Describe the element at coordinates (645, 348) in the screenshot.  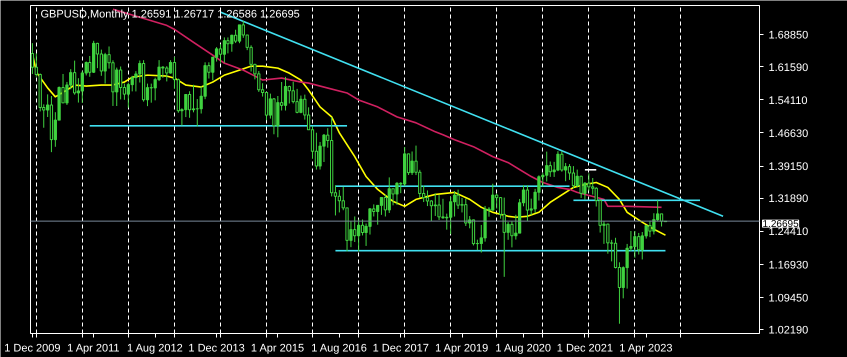
I see `x-tick-label: 1 Apr 2023` at that location.